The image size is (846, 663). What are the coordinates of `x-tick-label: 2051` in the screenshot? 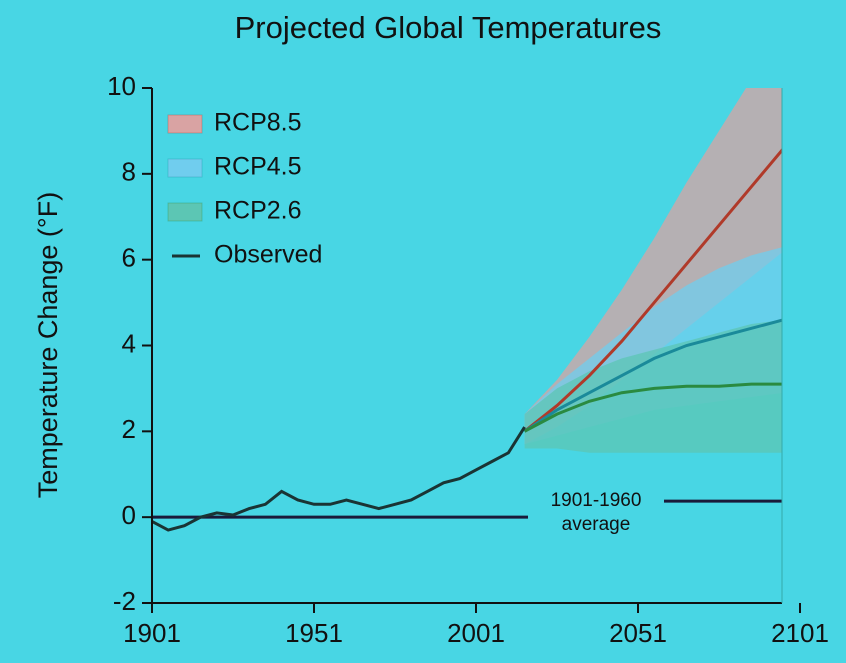 It's located at (638, 633).